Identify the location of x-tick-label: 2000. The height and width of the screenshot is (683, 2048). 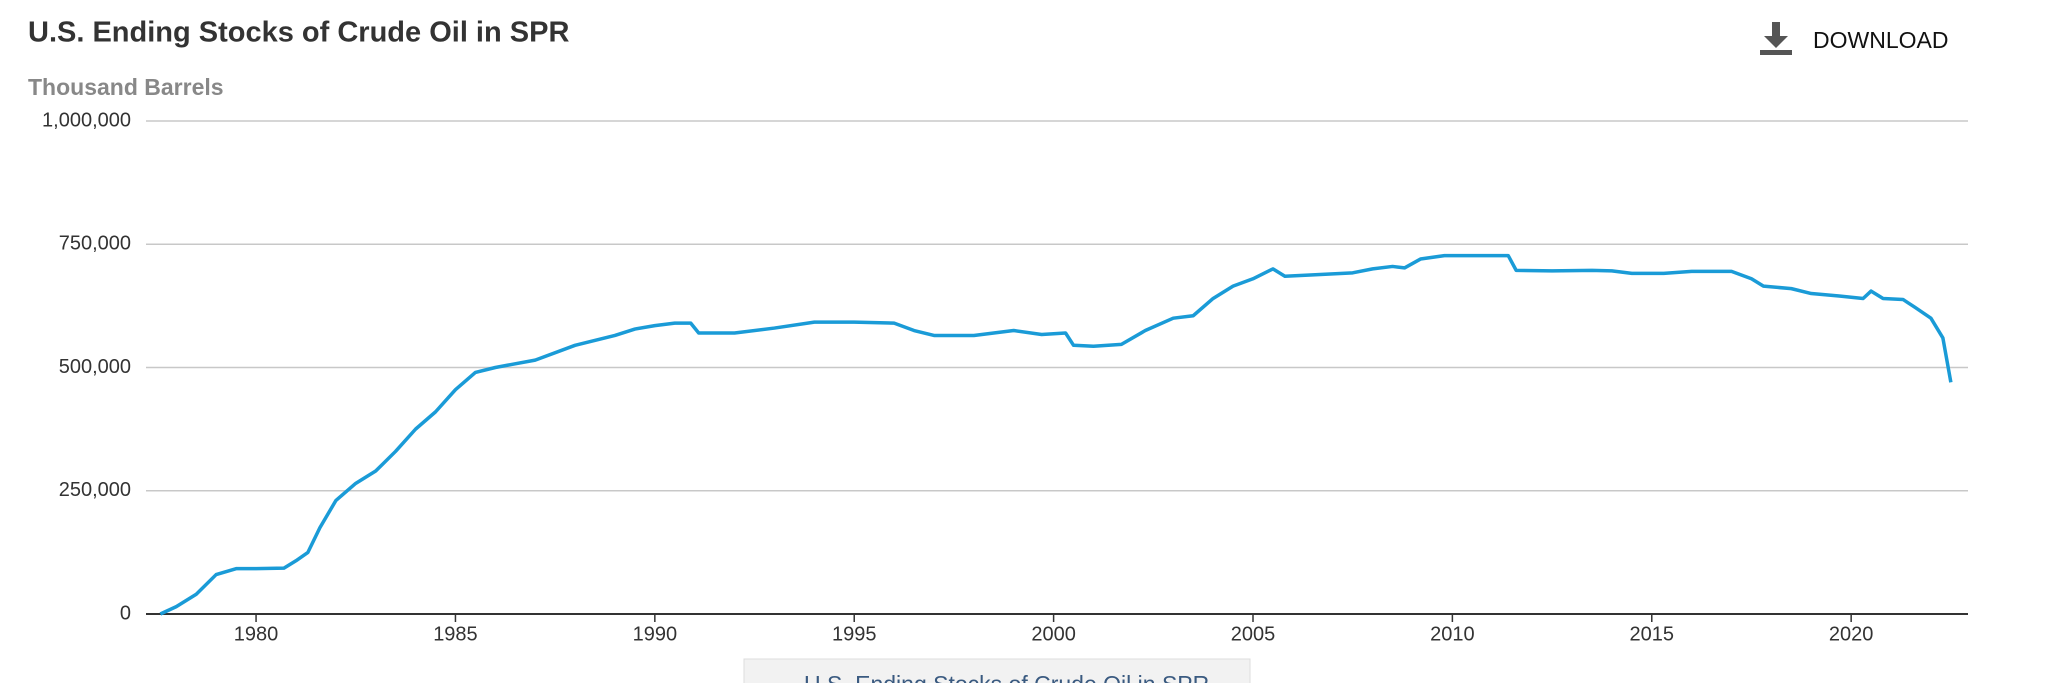
(1053, 634).